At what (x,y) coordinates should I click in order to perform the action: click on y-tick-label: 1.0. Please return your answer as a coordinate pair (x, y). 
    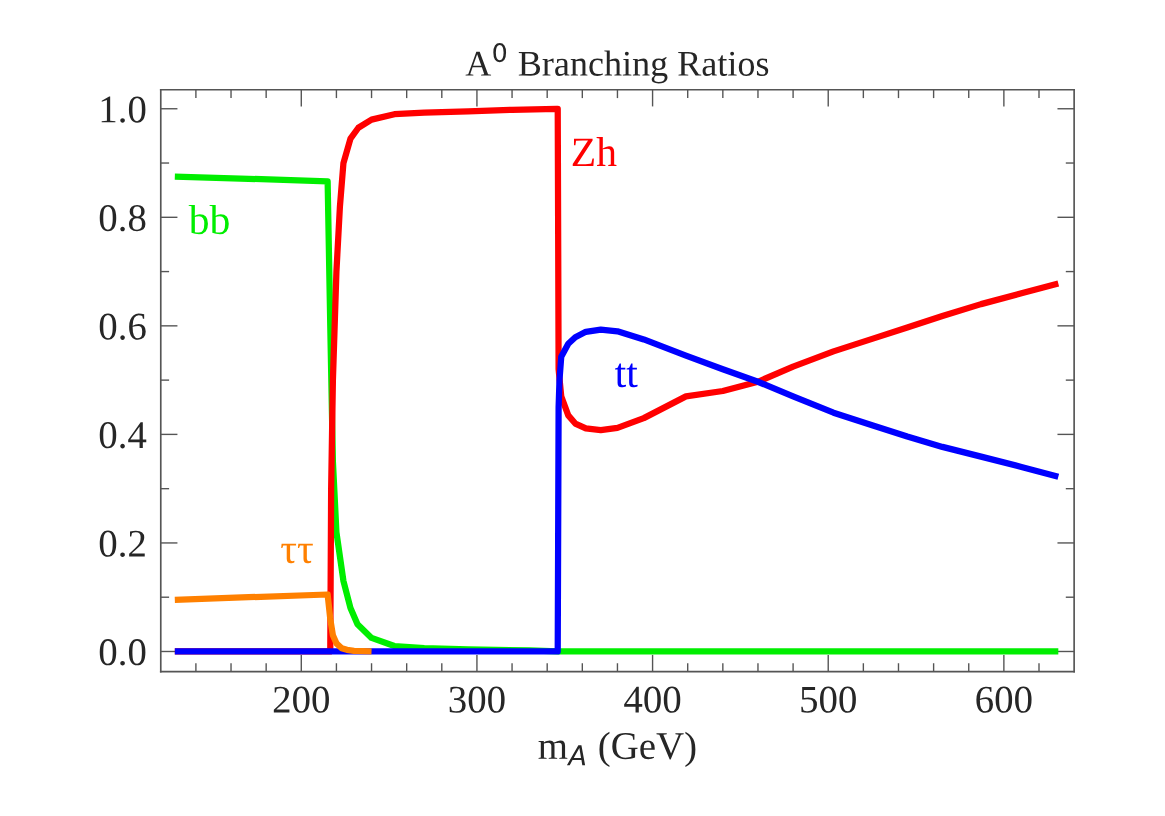
    Looking at the image, I should click on (123, 109).